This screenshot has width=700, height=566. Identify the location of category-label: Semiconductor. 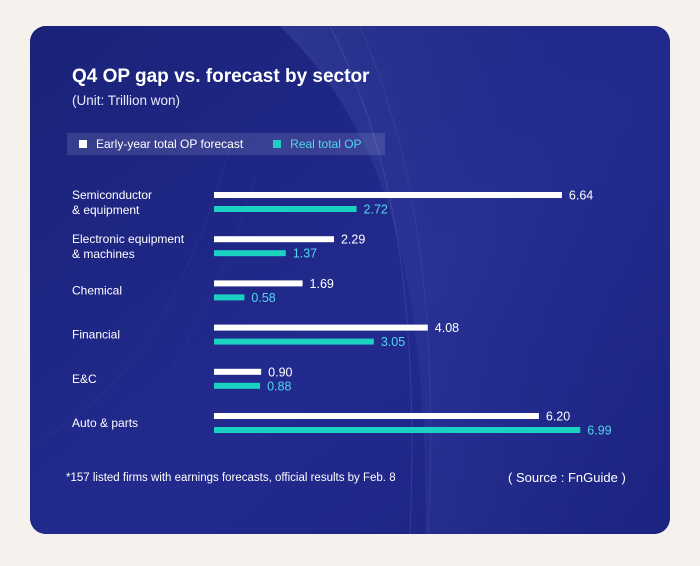
(112, 195).